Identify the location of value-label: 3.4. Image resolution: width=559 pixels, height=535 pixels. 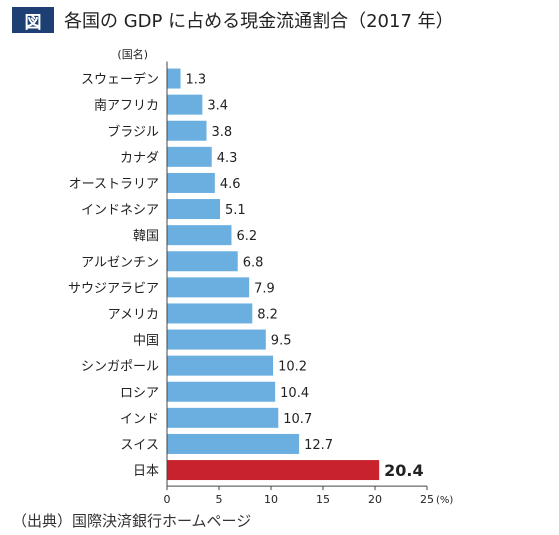
(217, 106).